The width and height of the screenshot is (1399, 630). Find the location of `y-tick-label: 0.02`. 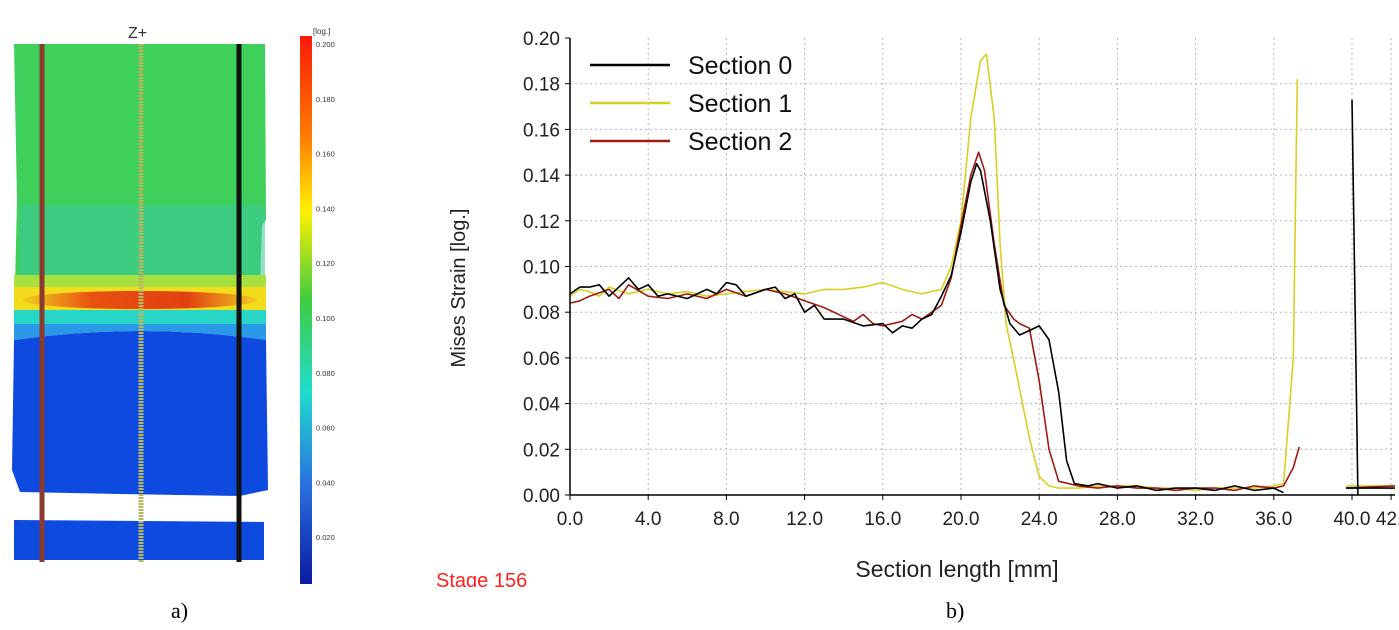

y-tick-label: 0.02 is located at coordinates (541, 450).